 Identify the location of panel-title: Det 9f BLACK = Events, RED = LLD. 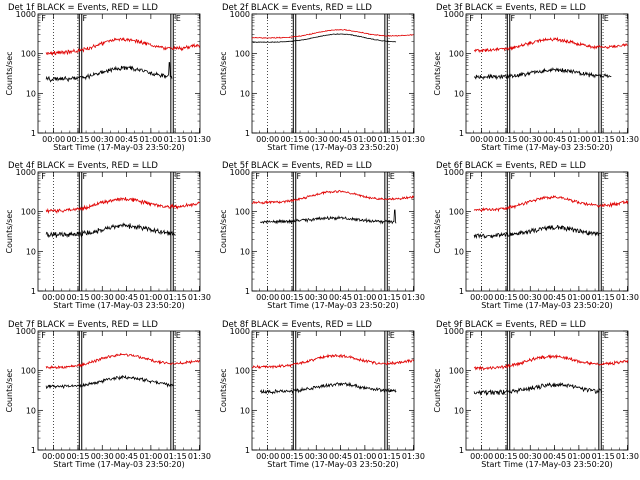
(511, 325).